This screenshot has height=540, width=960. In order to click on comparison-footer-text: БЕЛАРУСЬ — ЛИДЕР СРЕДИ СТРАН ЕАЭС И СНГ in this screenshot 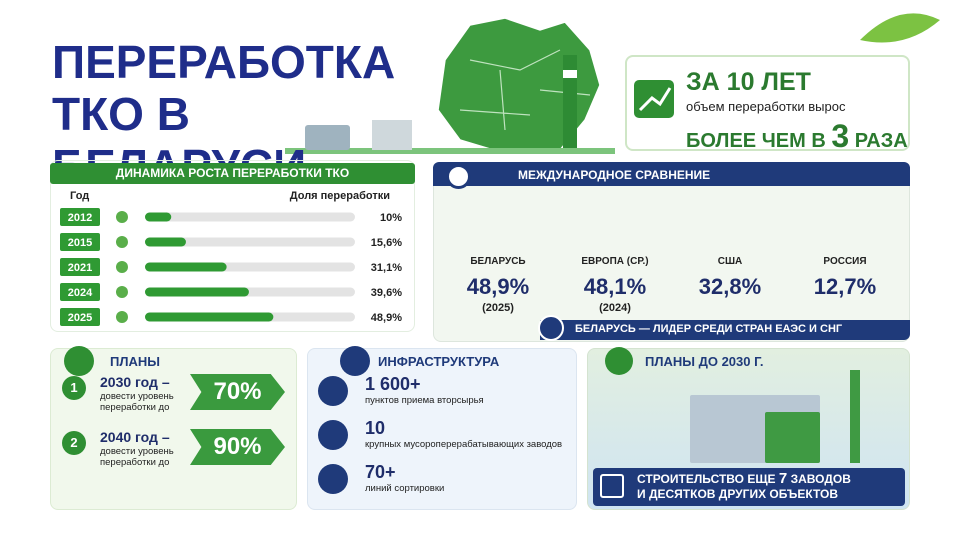, I will do `click(709, 329)`.